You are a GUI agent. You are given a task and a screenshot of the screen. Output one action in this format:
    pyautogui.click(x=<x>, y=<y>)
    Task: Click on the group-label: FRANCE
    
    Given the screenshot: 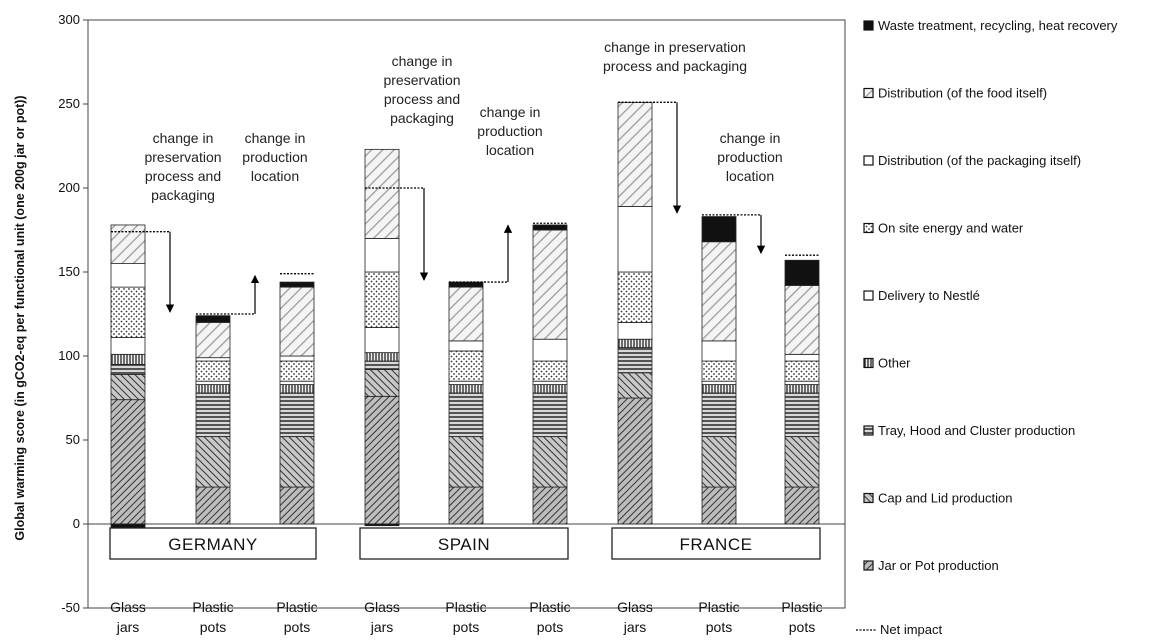 What is the action you would take?
    pyautogui.click(x=716, y=544)
    